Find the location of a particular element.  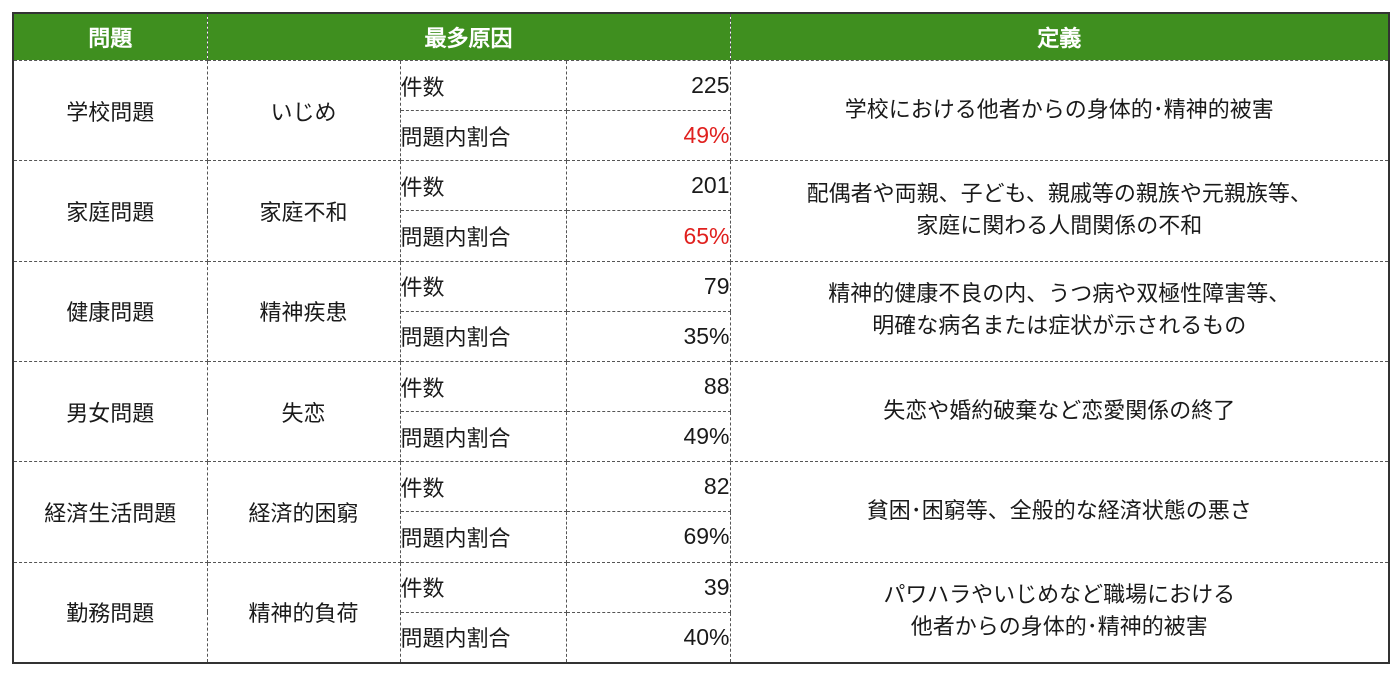

share-value: 65% is located at coordinates (648, 236).